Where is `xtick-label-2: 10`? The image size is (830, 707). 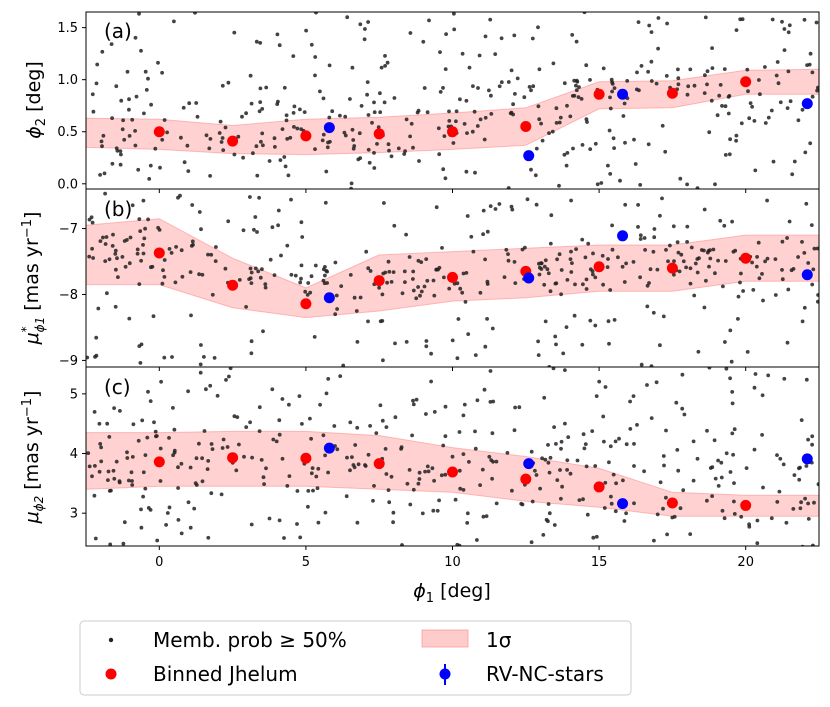
xtick-label-2: 10 is located at coordinates (452, 562).